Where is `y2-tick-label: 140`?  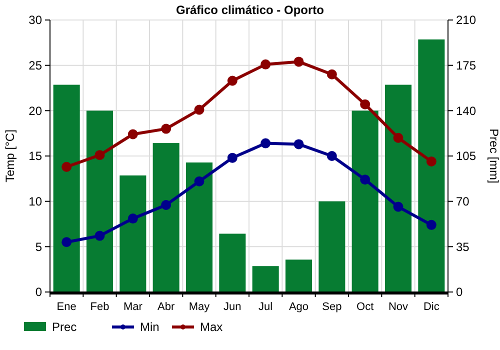 y2-tick-label: 140 is located at coordinates (466, 111).